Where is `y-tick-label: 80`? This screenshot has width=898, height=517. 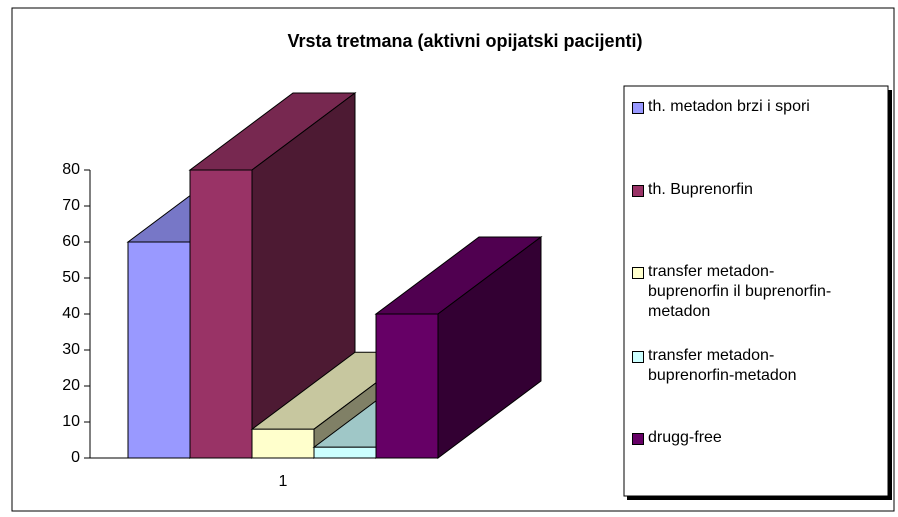
y-tick-label: 80 is located at coordinates (71, 169).